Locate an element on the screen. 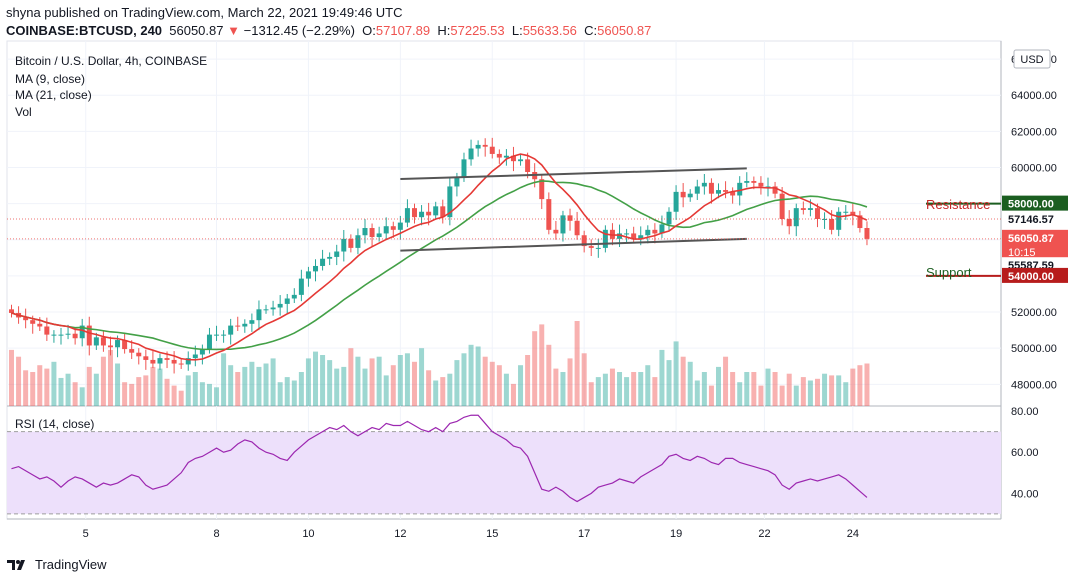  support-price-tag: 54000.00 is located at coordinates (1031, 277).